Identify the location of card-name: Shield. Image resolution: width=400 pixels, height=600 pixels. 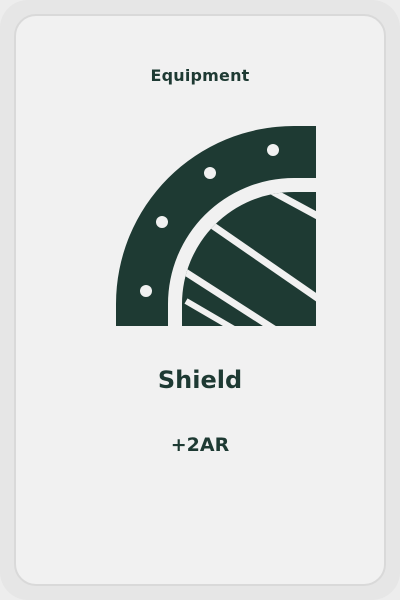
(200, 380).